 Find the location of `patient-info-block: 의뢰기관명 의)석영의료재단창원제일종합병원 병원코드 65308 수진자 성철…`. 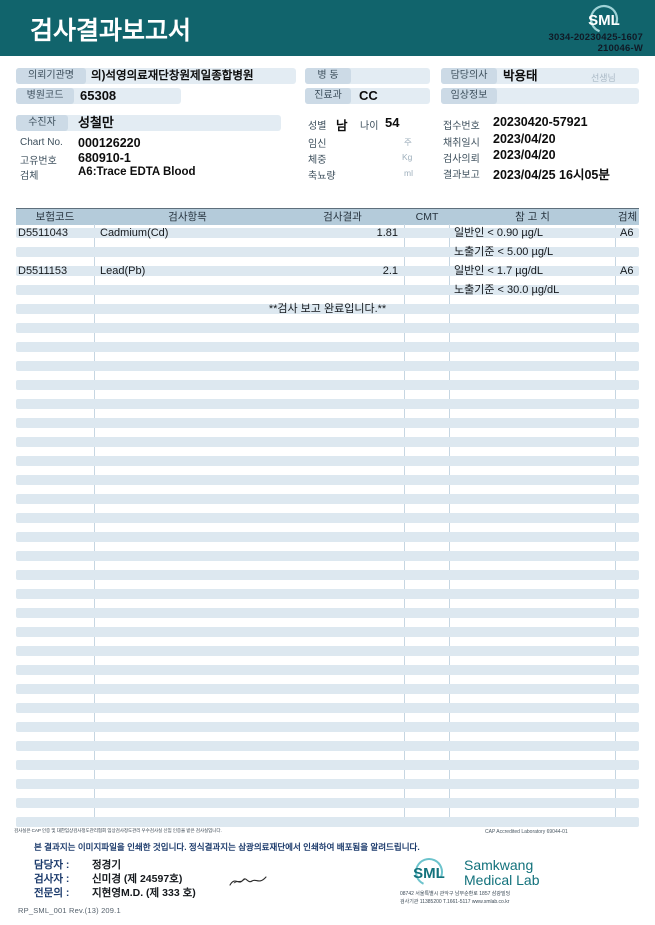

patient-info-block: 의뢰기관명 의)석영의료재단창원제일종합병원 병원코드 65308 수진자 성철… is located at coordinates (327, 131).